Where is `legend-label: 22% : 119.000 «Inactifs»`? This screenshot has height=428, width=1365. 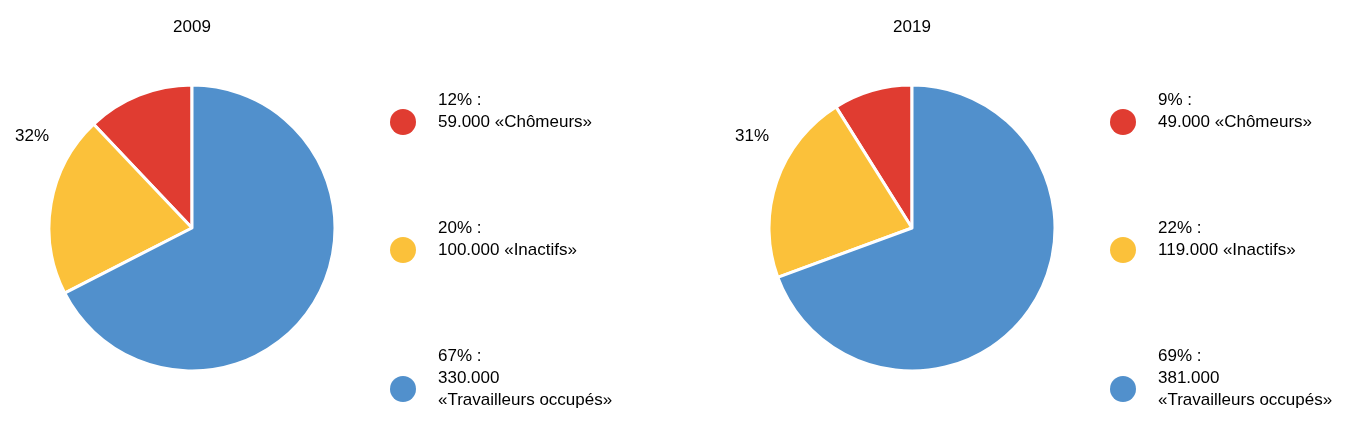
legend-label: 22% : 119.000 «Inactifs» is located at coordinates (1227, 238).